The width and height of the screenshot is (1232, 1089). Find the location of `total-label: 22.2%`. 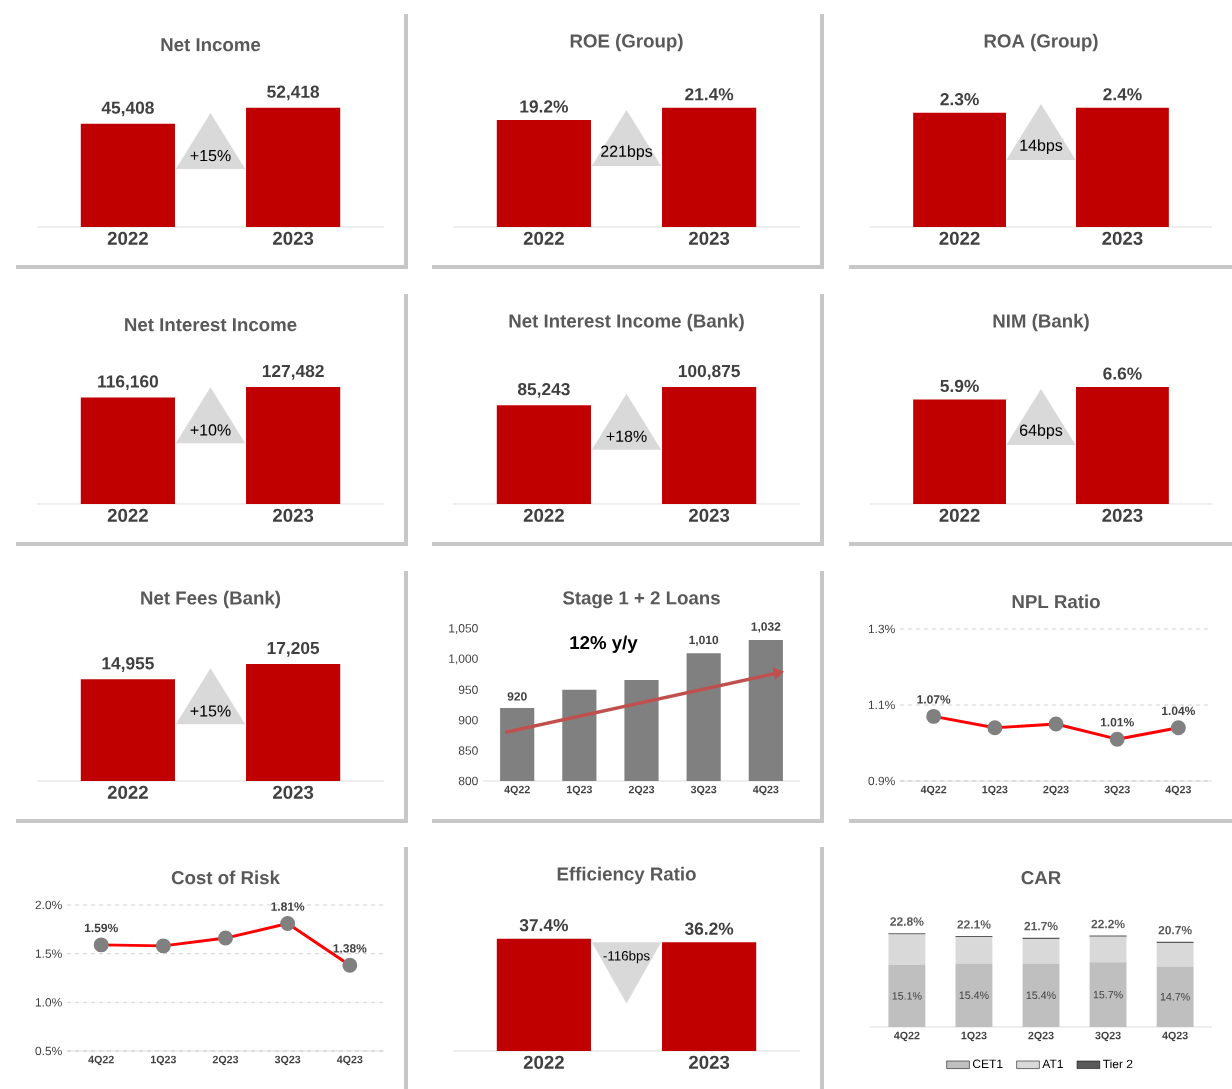

total-label: 22.2% is located at coordinates (1108, 924).